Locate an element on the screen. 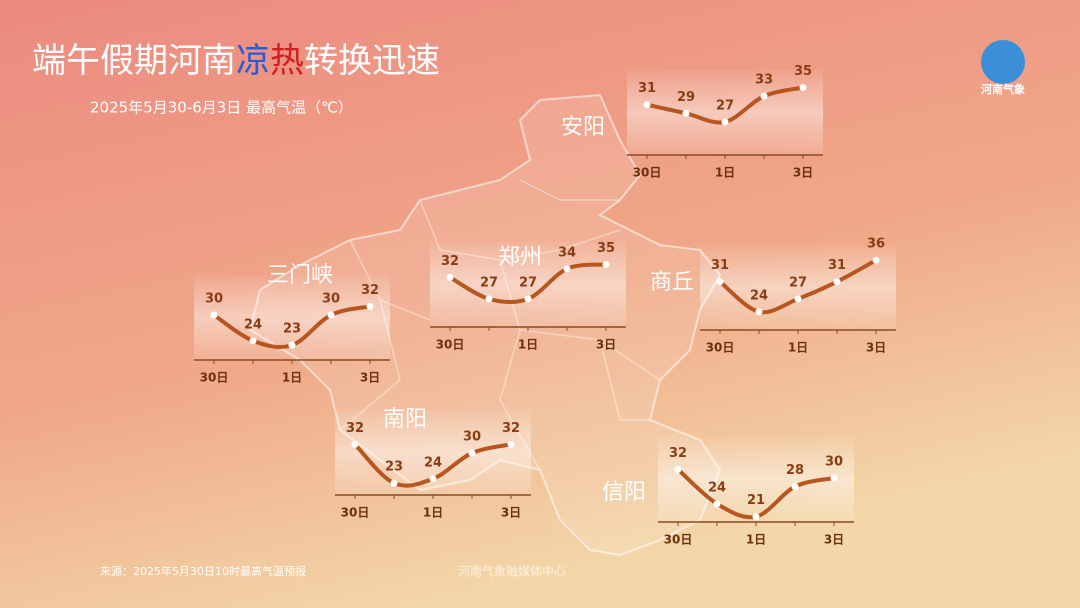  title: 端午假期河南凉热转换迅速 is located at coordinates (236, 61).